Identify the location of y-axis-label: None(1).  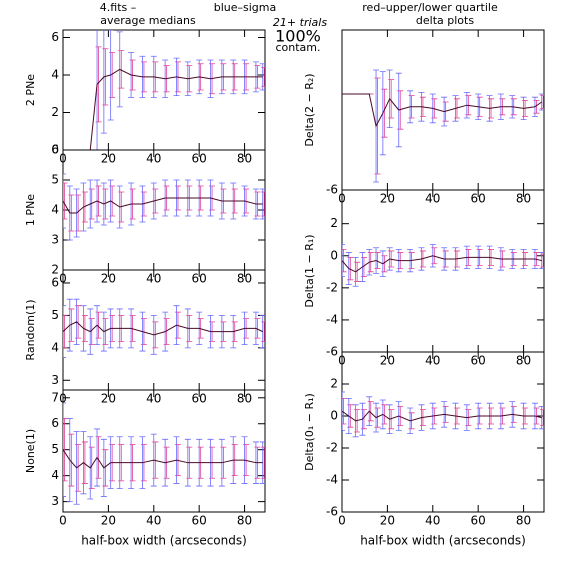
(30, 451).